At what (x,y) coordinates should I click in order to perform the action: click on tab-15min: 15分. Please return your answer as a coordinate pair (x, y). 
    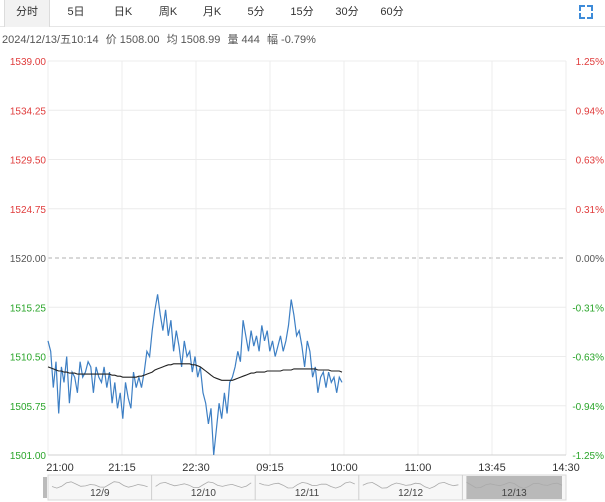
    Looking at the image, I should click on (302, 12).